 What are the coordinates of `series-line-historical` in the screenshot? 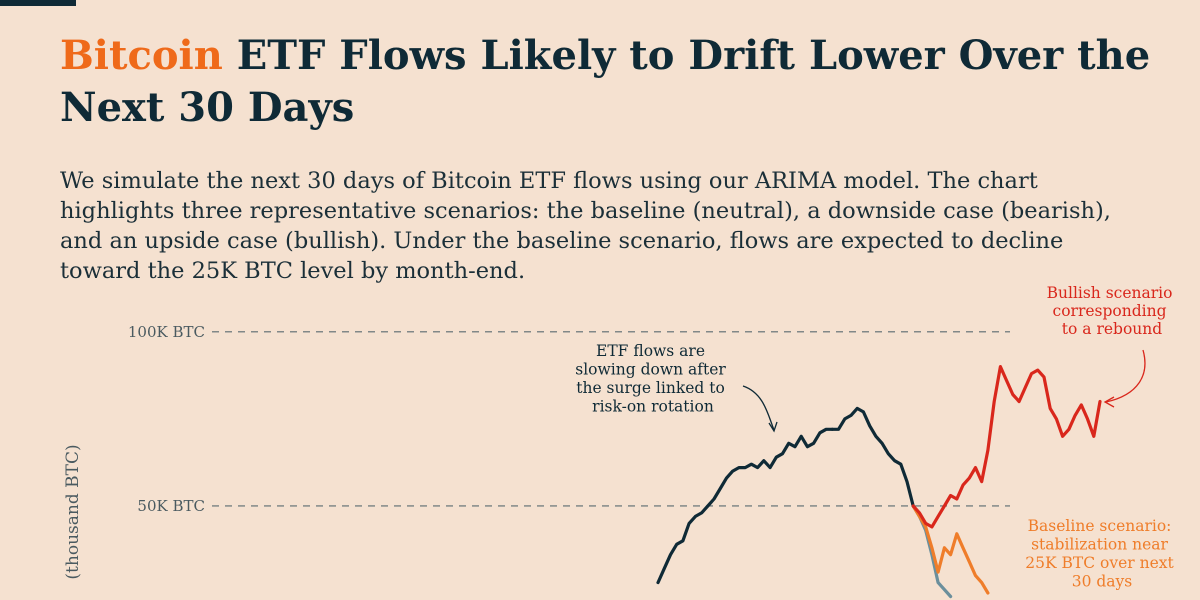 It's located at (745, 506).